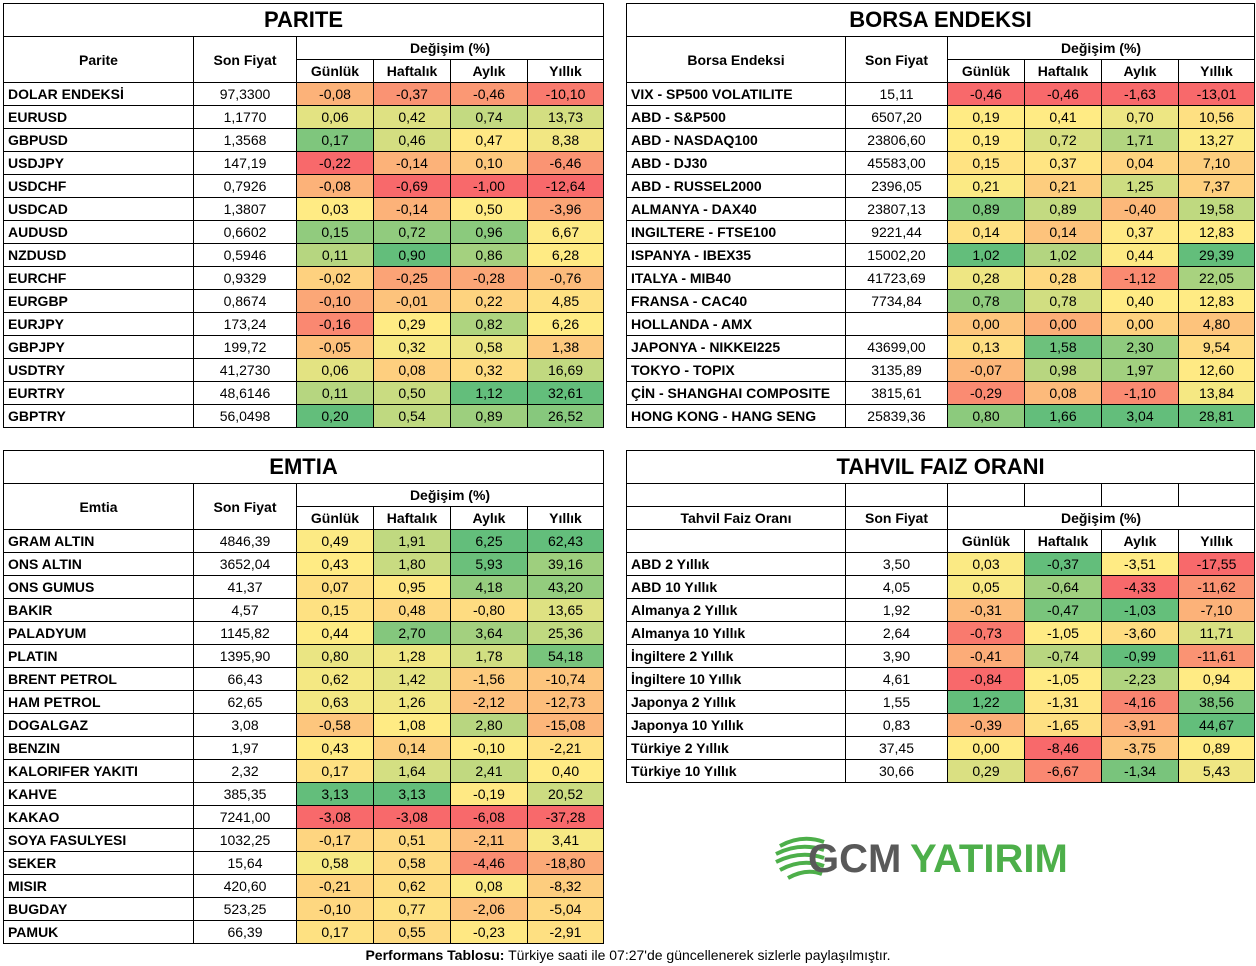 Image resolution: width=1256 pixels, height=966 pixels. Describe the element at coordinates (565, 163) in the screenshot. I see `change-yearly: -6,46` at that location.